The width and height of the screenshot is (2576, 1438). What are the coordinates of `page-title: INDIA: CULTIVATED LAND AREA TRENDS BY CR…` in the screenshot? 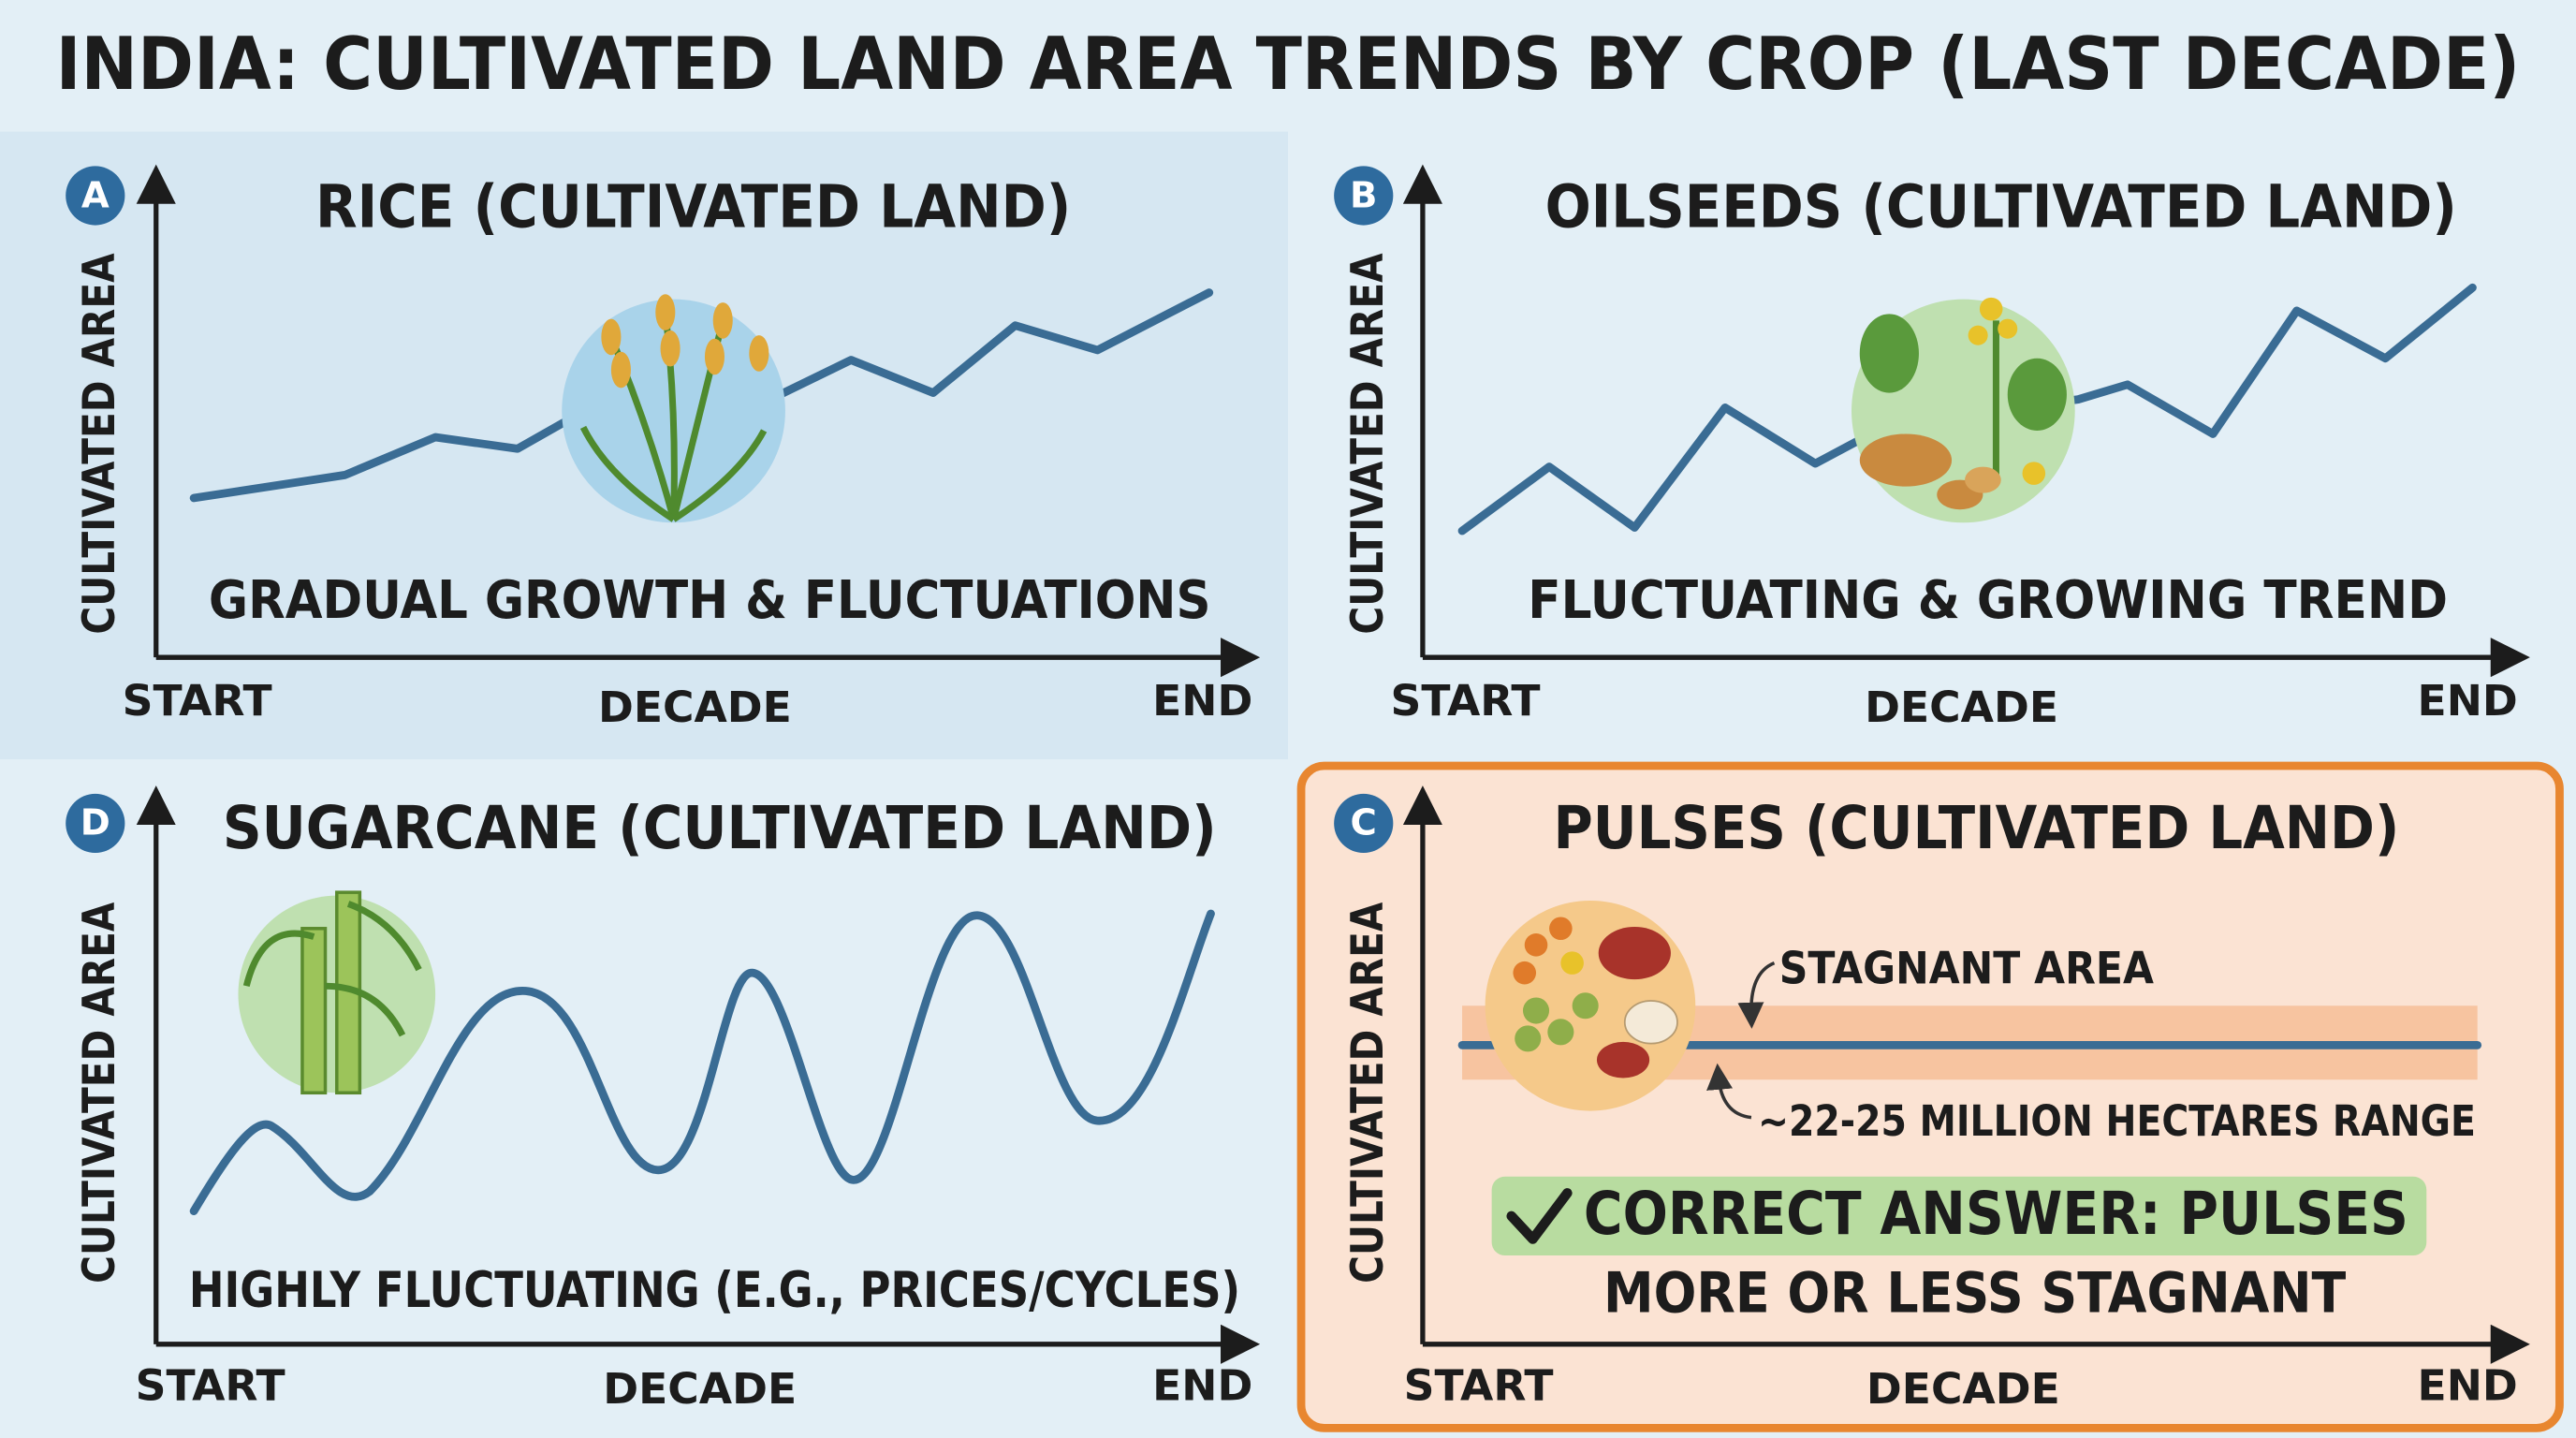 It's located at (1288, 64).